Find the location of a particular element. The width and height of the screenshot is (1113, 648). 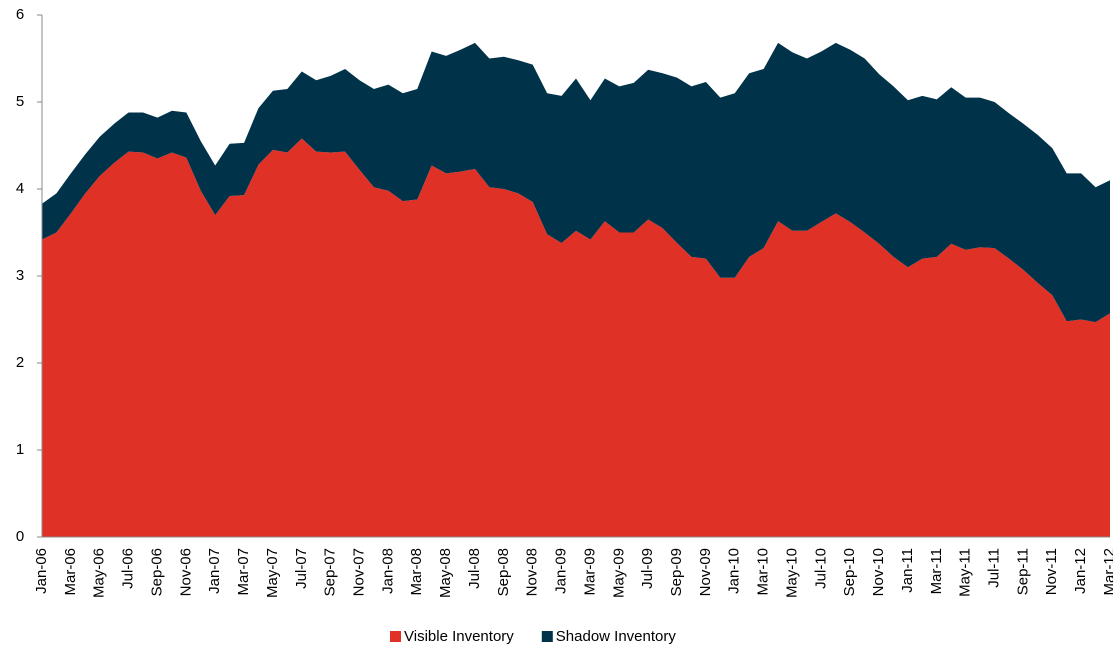

x-tick-label: Mar-08 is located at coordinates (416, 572).